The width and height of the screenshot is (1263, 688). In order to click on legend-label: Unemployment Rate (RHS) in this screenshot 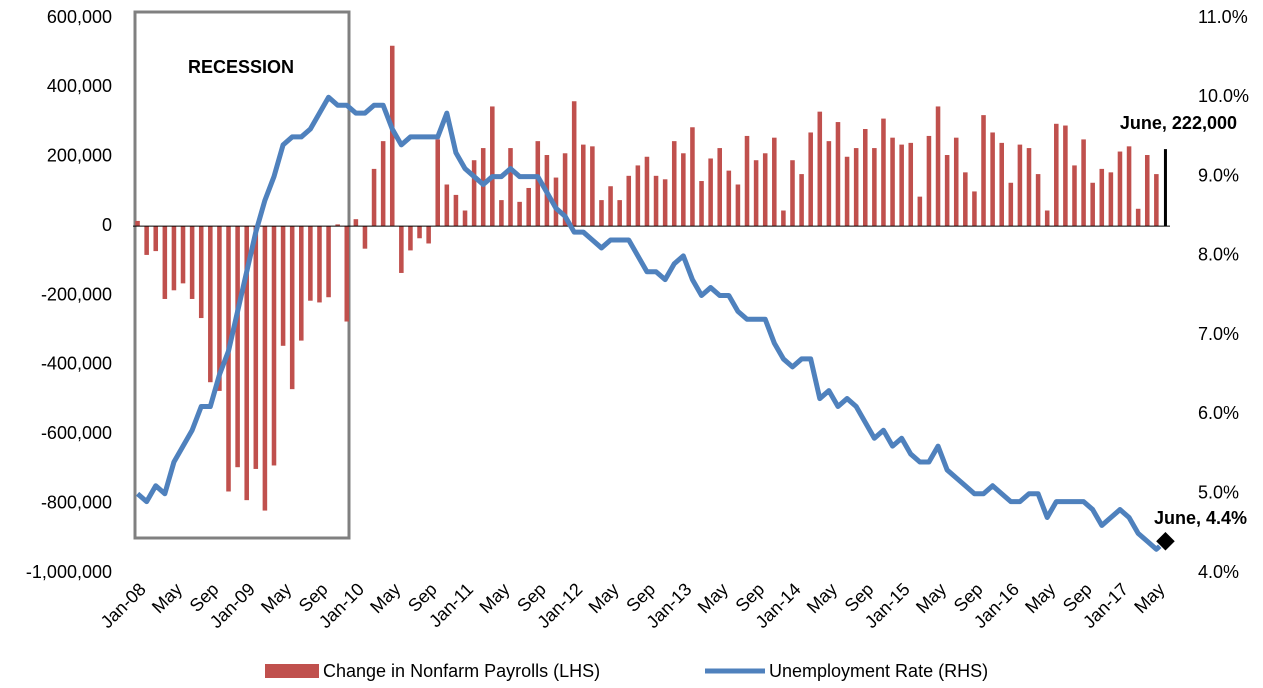, I will do `click(878, 671)`.